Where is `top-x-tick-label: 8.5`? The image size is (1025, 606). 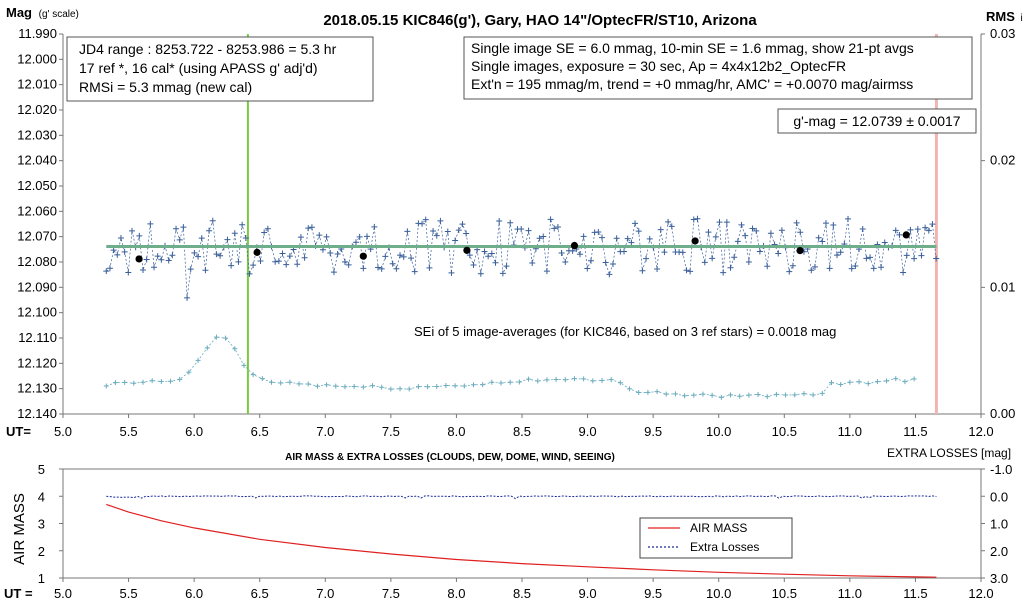
top-x-tick-label: 8.5 is located at coordinates (522, 431).